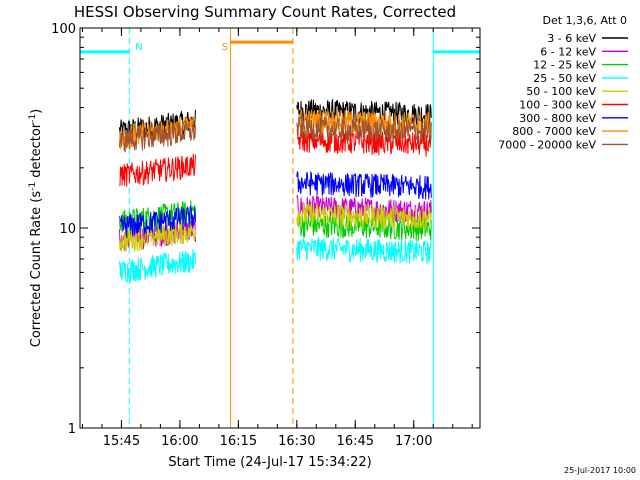 This screenshot has width=640, height=480. I want to click on y-axis-label-main: Corrected Count Rate (s, so click(36, 269).